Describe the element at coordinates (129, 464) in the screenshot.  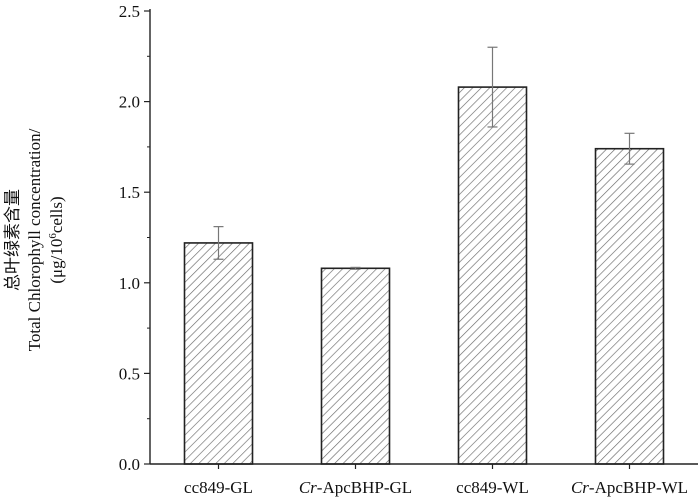
I see `y-tick-label-1: 0.0` at that location.